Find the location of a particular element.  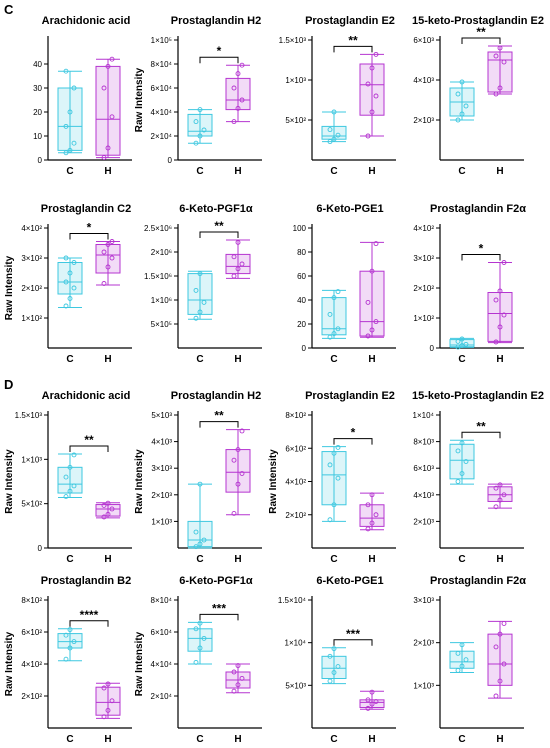

y-tick-label: 0 is located at coordinates (432, 348).